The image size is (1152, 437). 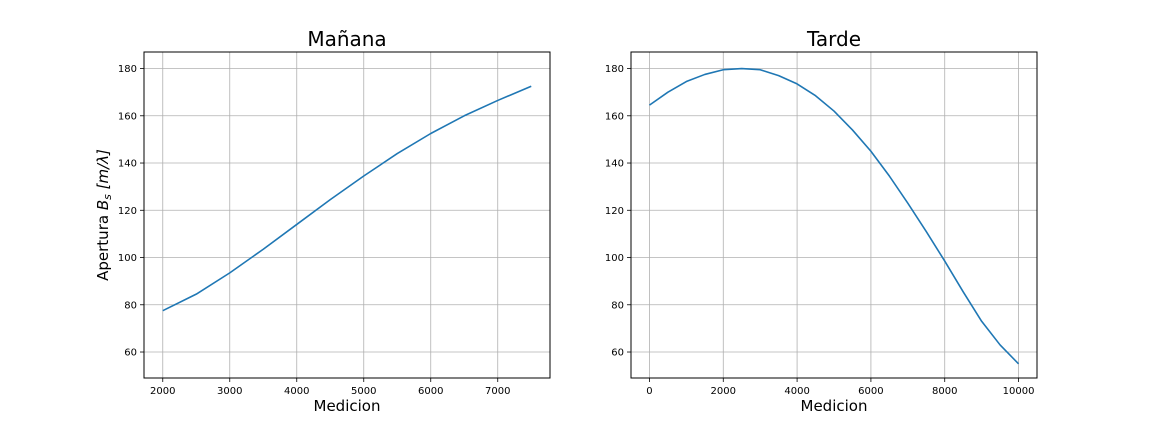 I want to click on y-axis-label-text: Apertura, so click(x=103, y=245).